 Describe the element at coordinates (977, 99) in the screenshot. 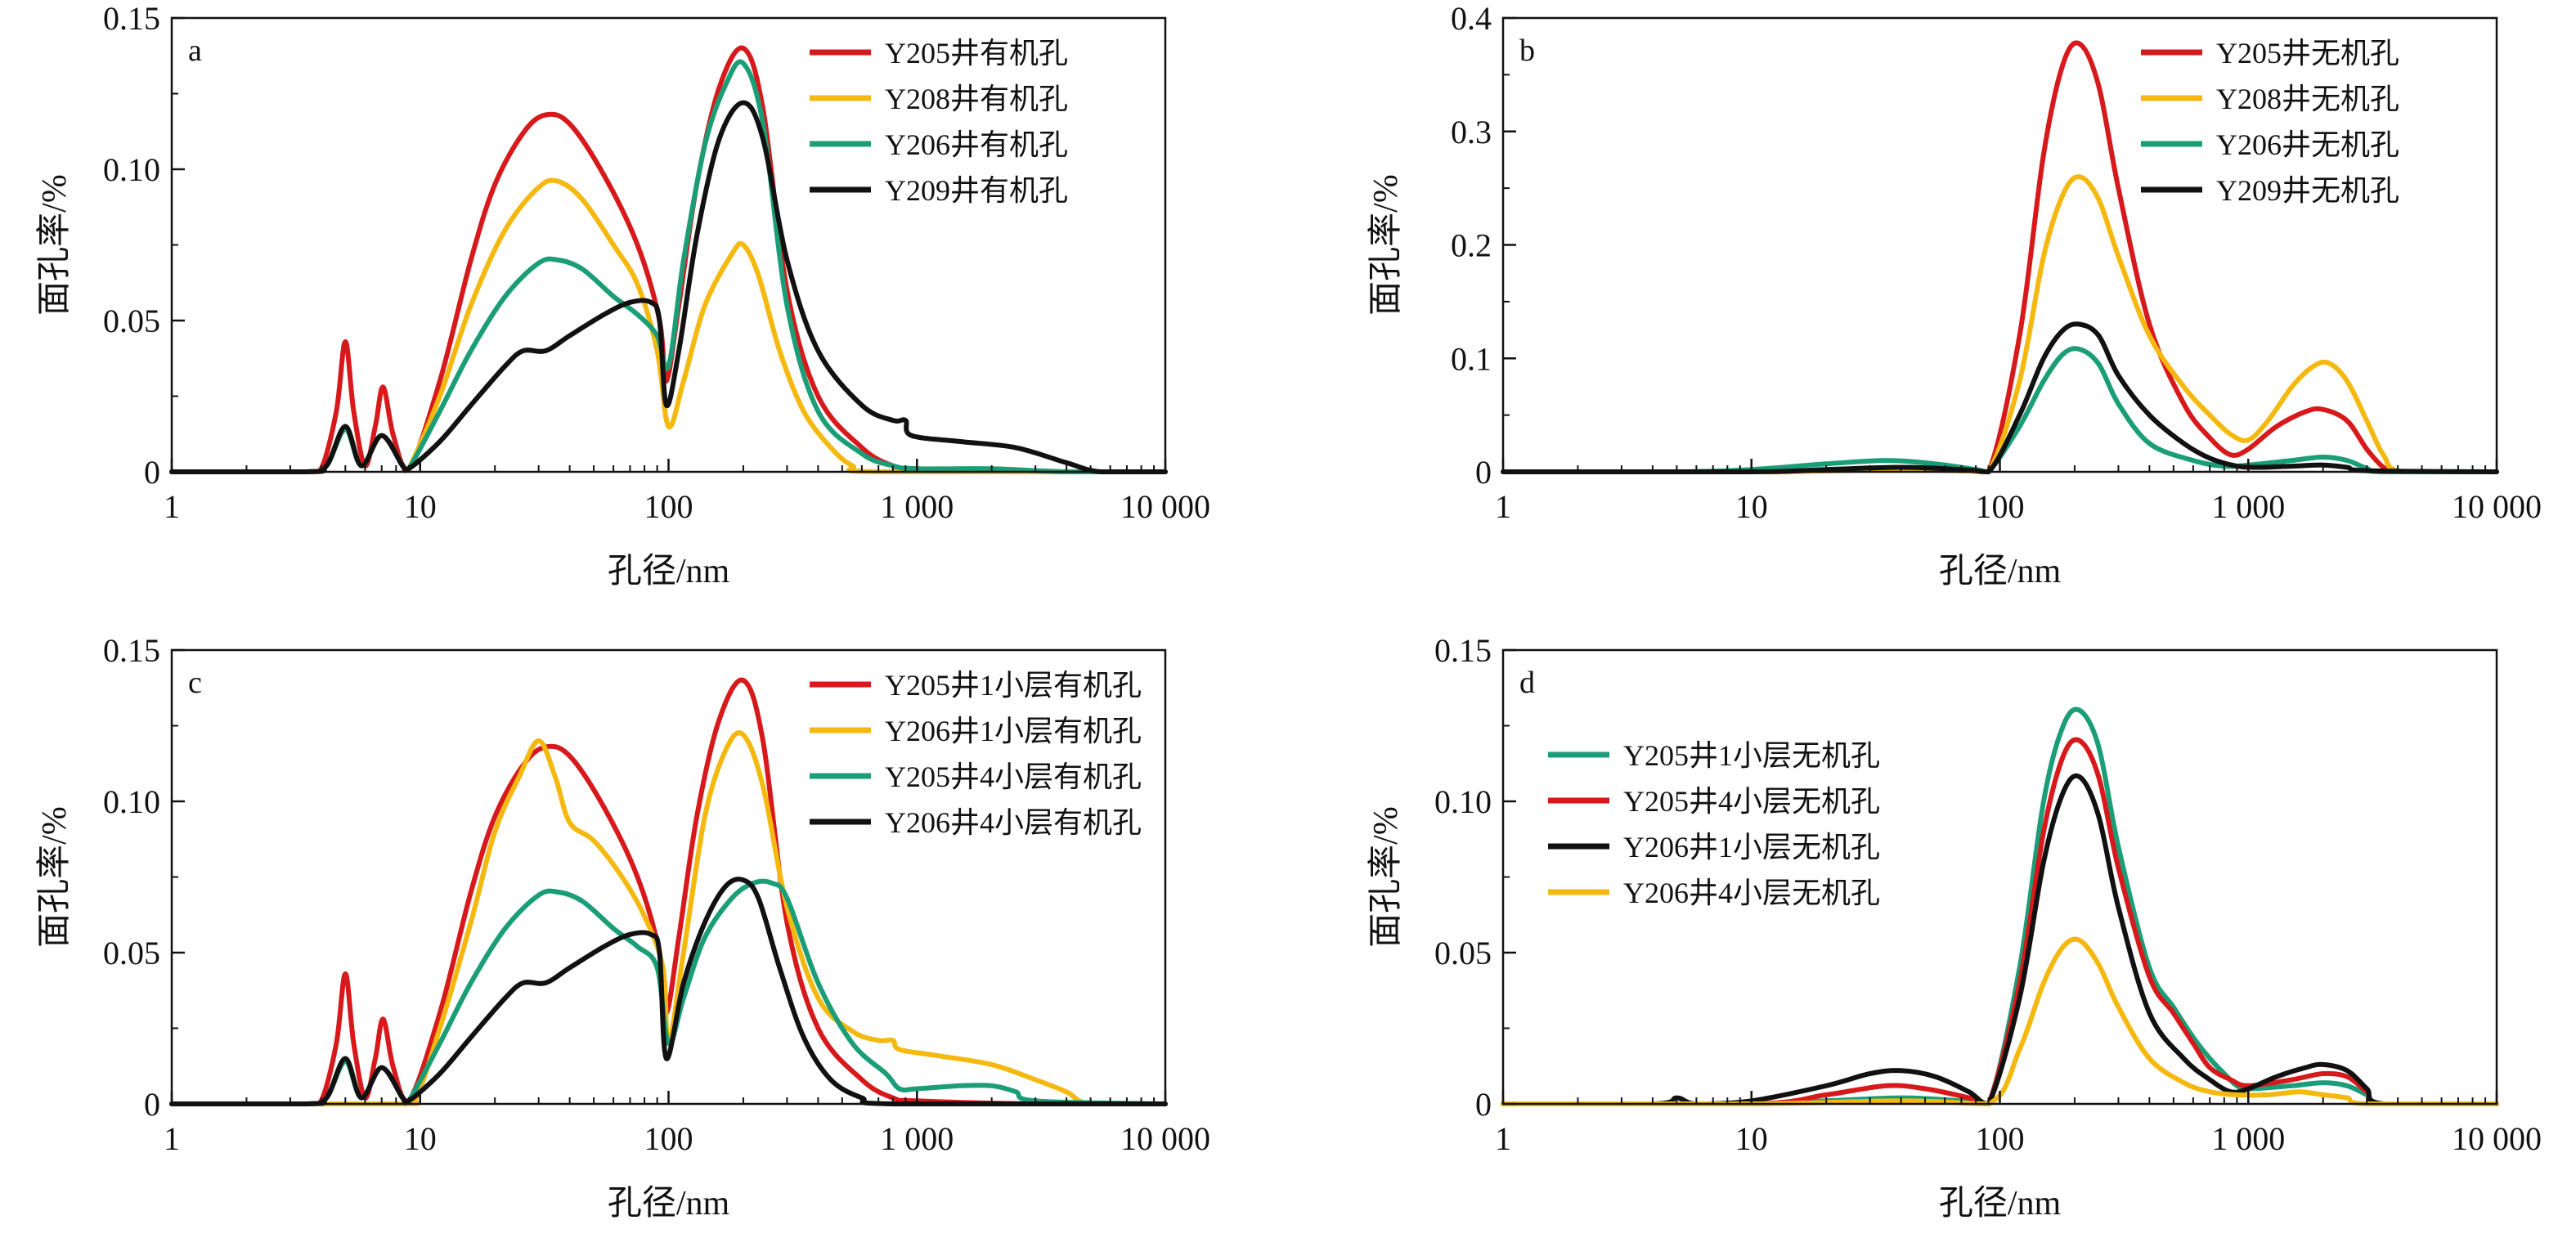

I see `legend-label: Y208井有机孔` at that location.